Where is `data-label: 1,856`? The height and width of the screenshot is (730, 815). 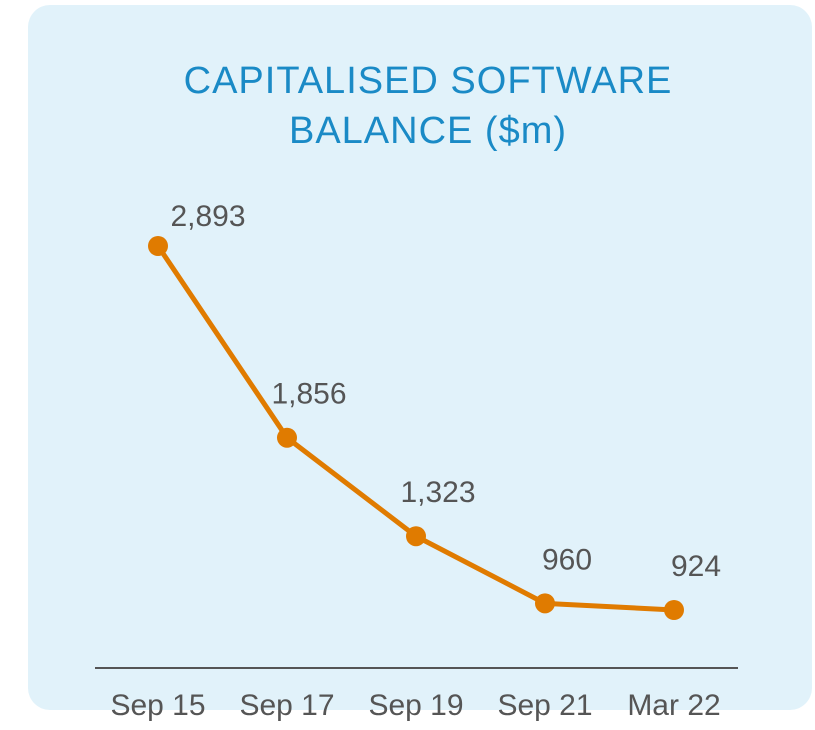 data-label: 1,856 is located at coordinates (308, 394).